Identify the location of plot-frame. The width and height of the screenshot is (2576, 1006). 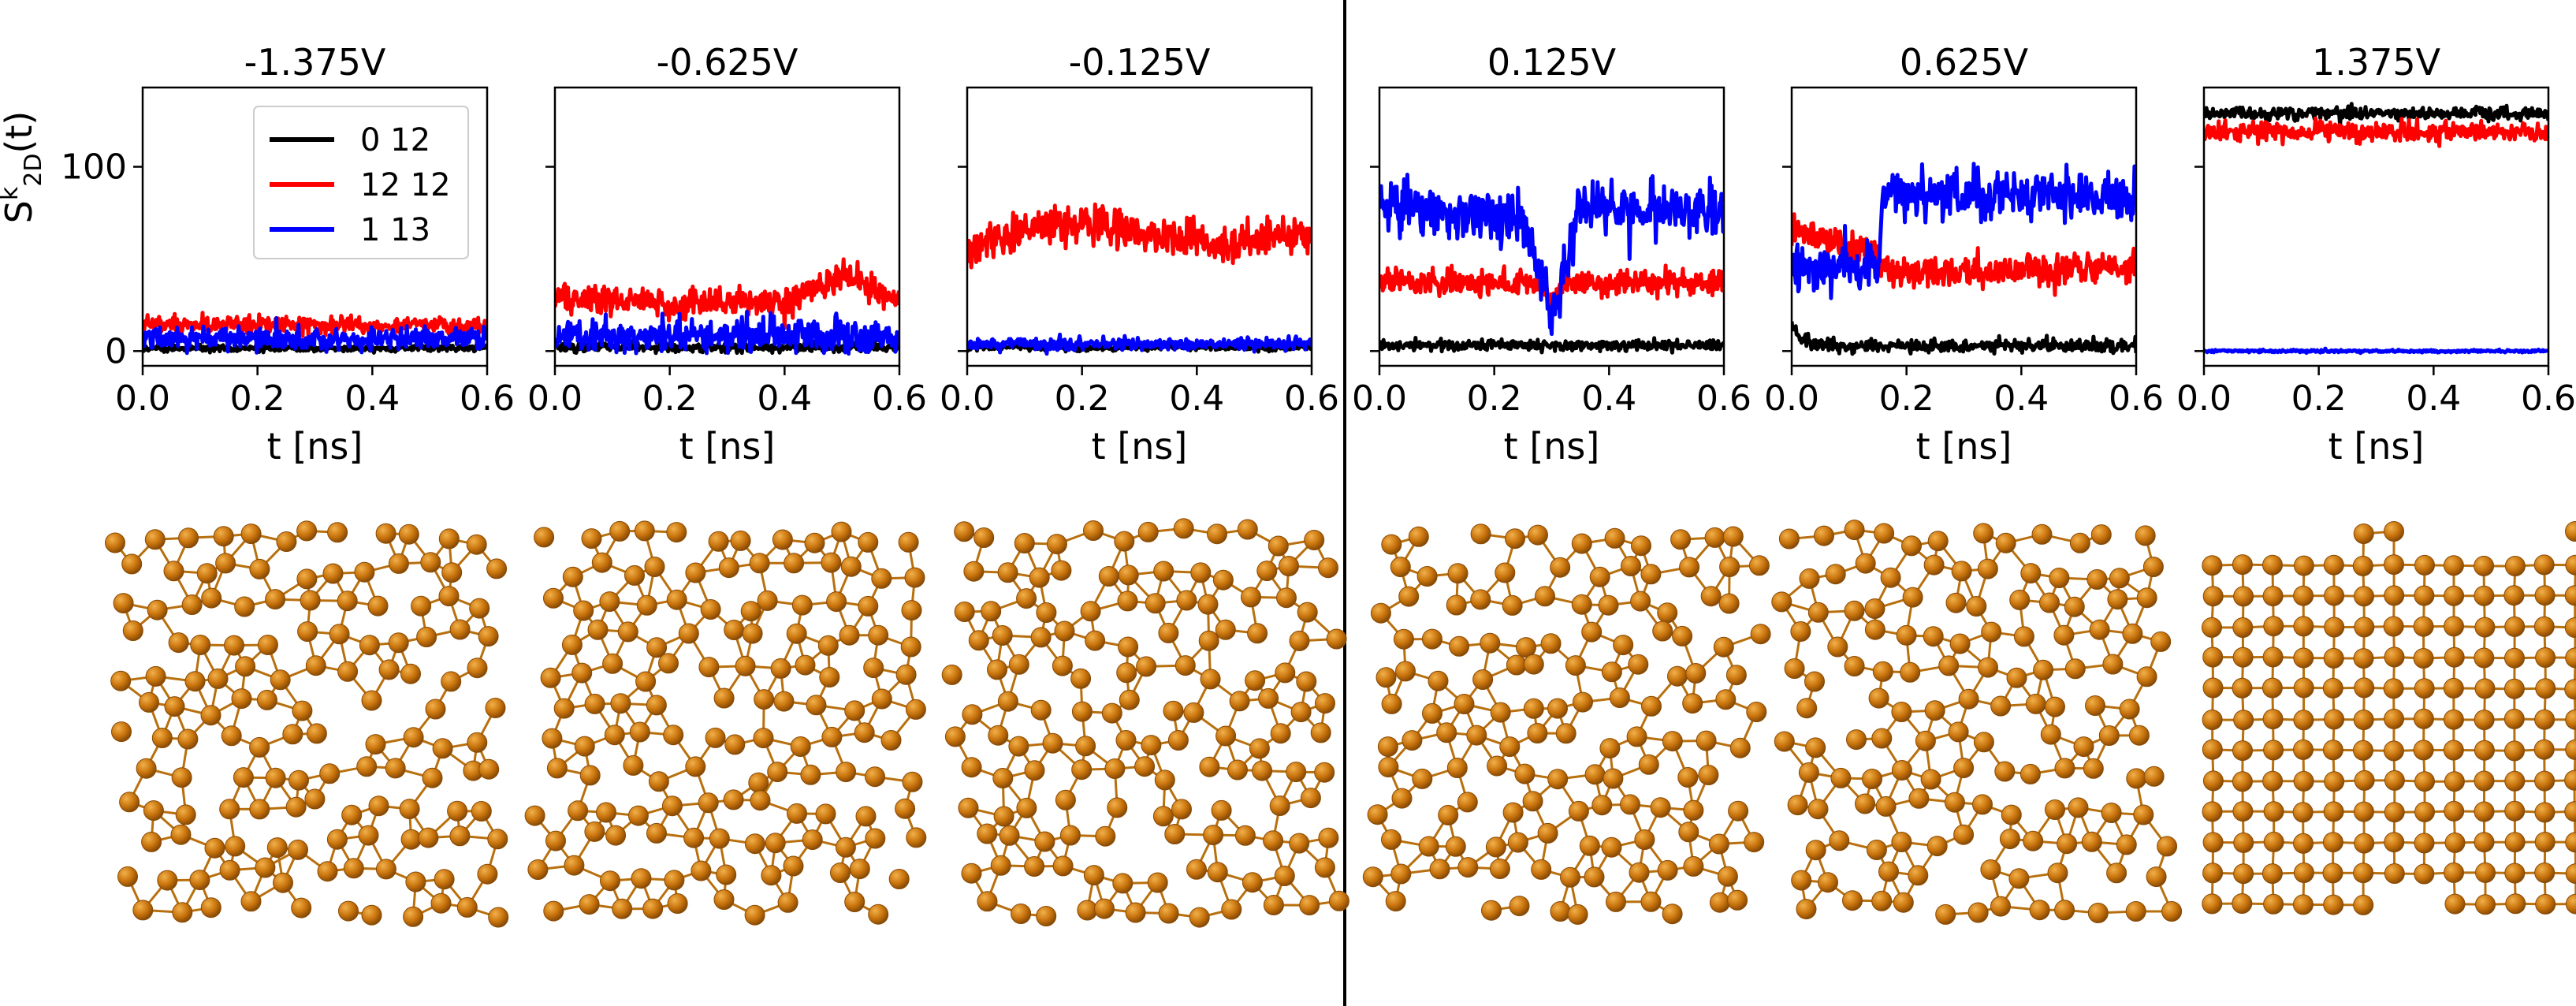
(1139, 226).